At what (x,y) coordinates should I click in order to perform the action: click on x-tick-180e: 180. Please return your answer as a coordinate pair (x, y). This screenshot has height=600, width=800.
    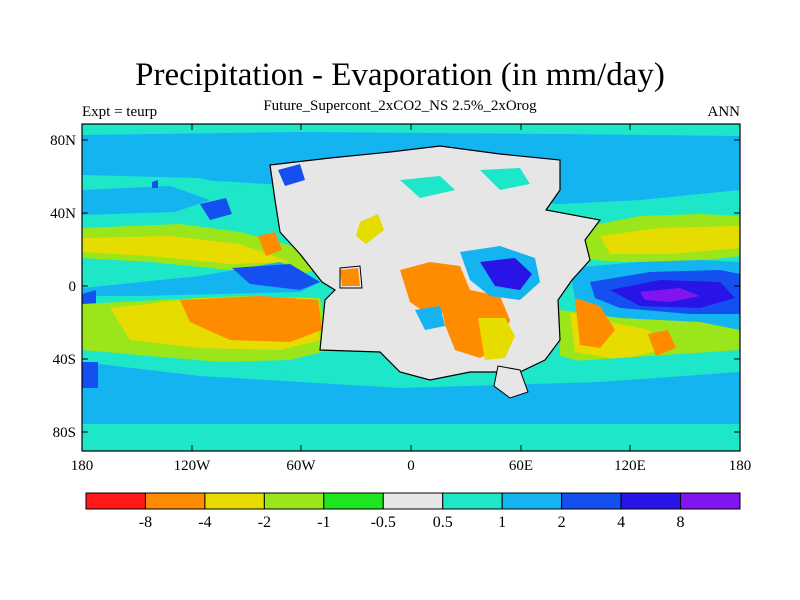
    Looking at the image, I should click on (740, 466).